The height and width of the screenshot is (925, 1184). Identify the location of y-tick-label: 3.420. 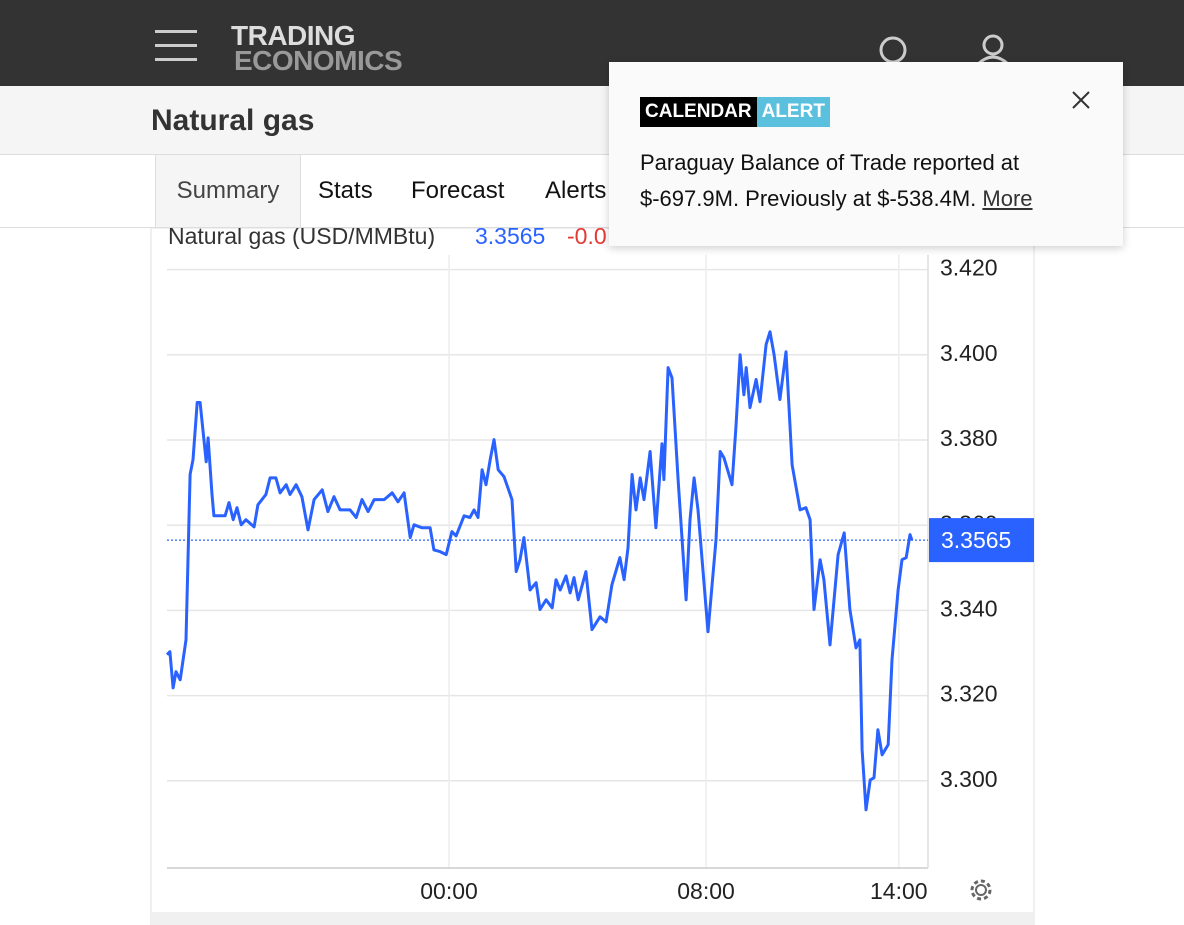
(969, 268).